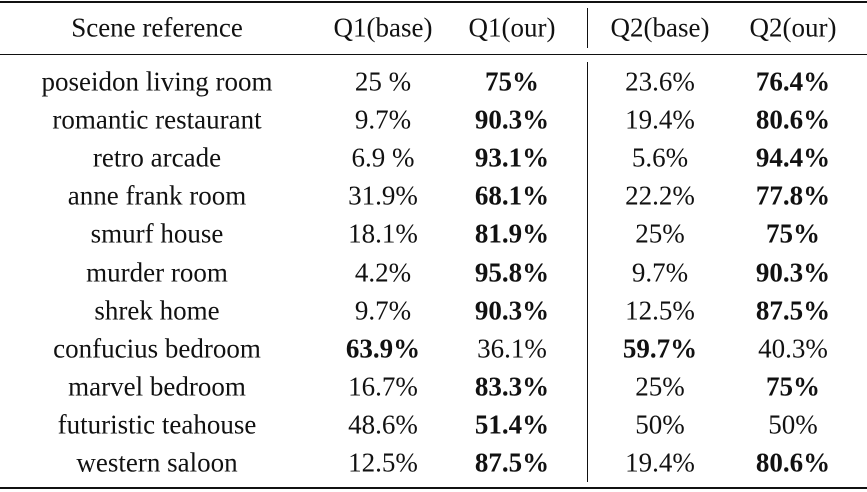  What do you see at coordinates (383, 27) in the screenshot?
I see `header-cell: Q1(base)` at bounding box center [383, 27].